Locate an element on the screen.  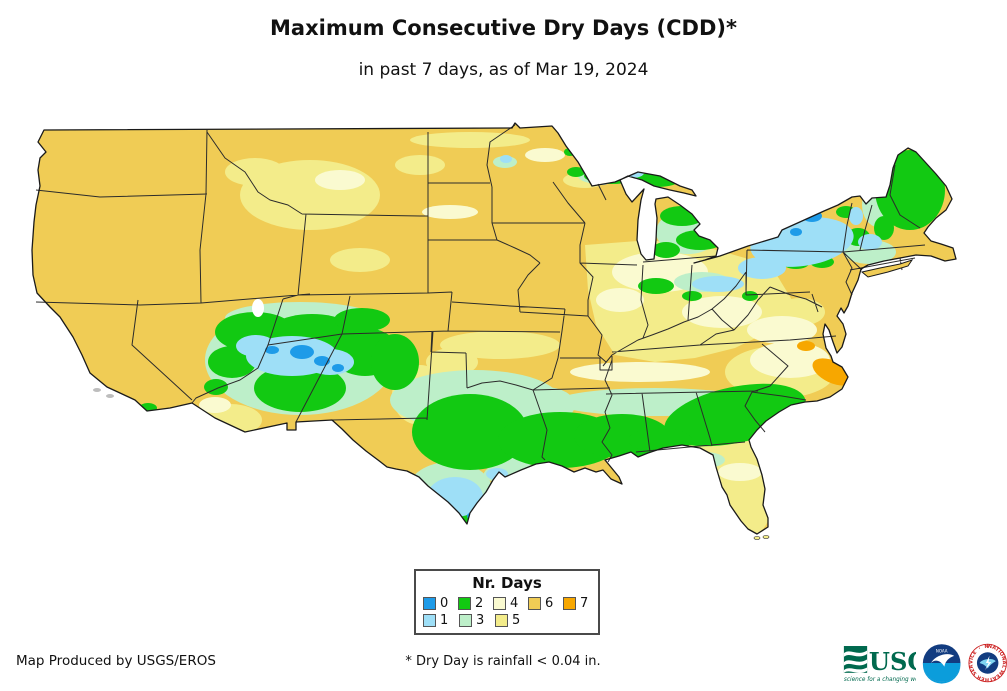
legend-item-6-days: 6 is located at coordinates (545, 603).